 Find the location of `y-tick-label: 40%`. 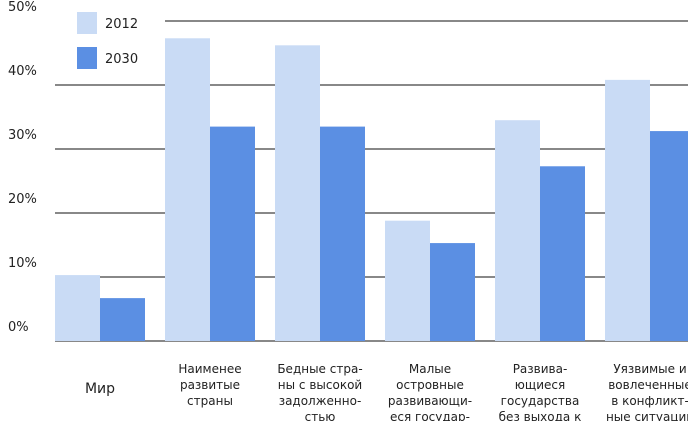

y-tick-label: 40% is located at coordinates (22, 71).